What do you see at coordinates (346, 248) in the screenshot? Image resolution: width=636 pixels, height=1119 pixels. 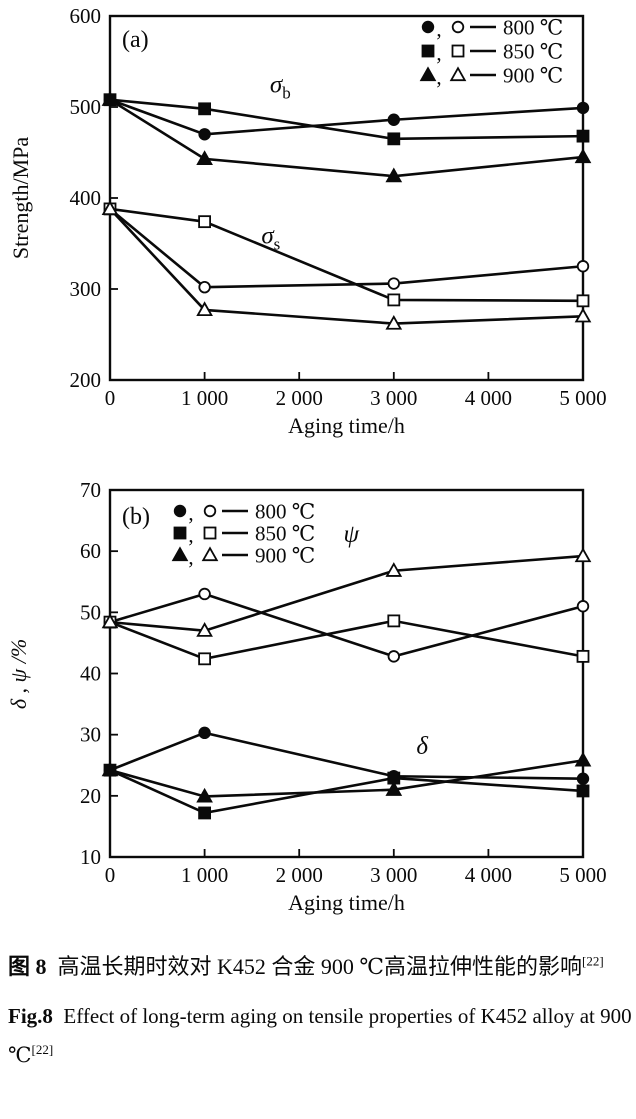 I see `series-line-sigma-s 800C` at bounding box center [346, 248].